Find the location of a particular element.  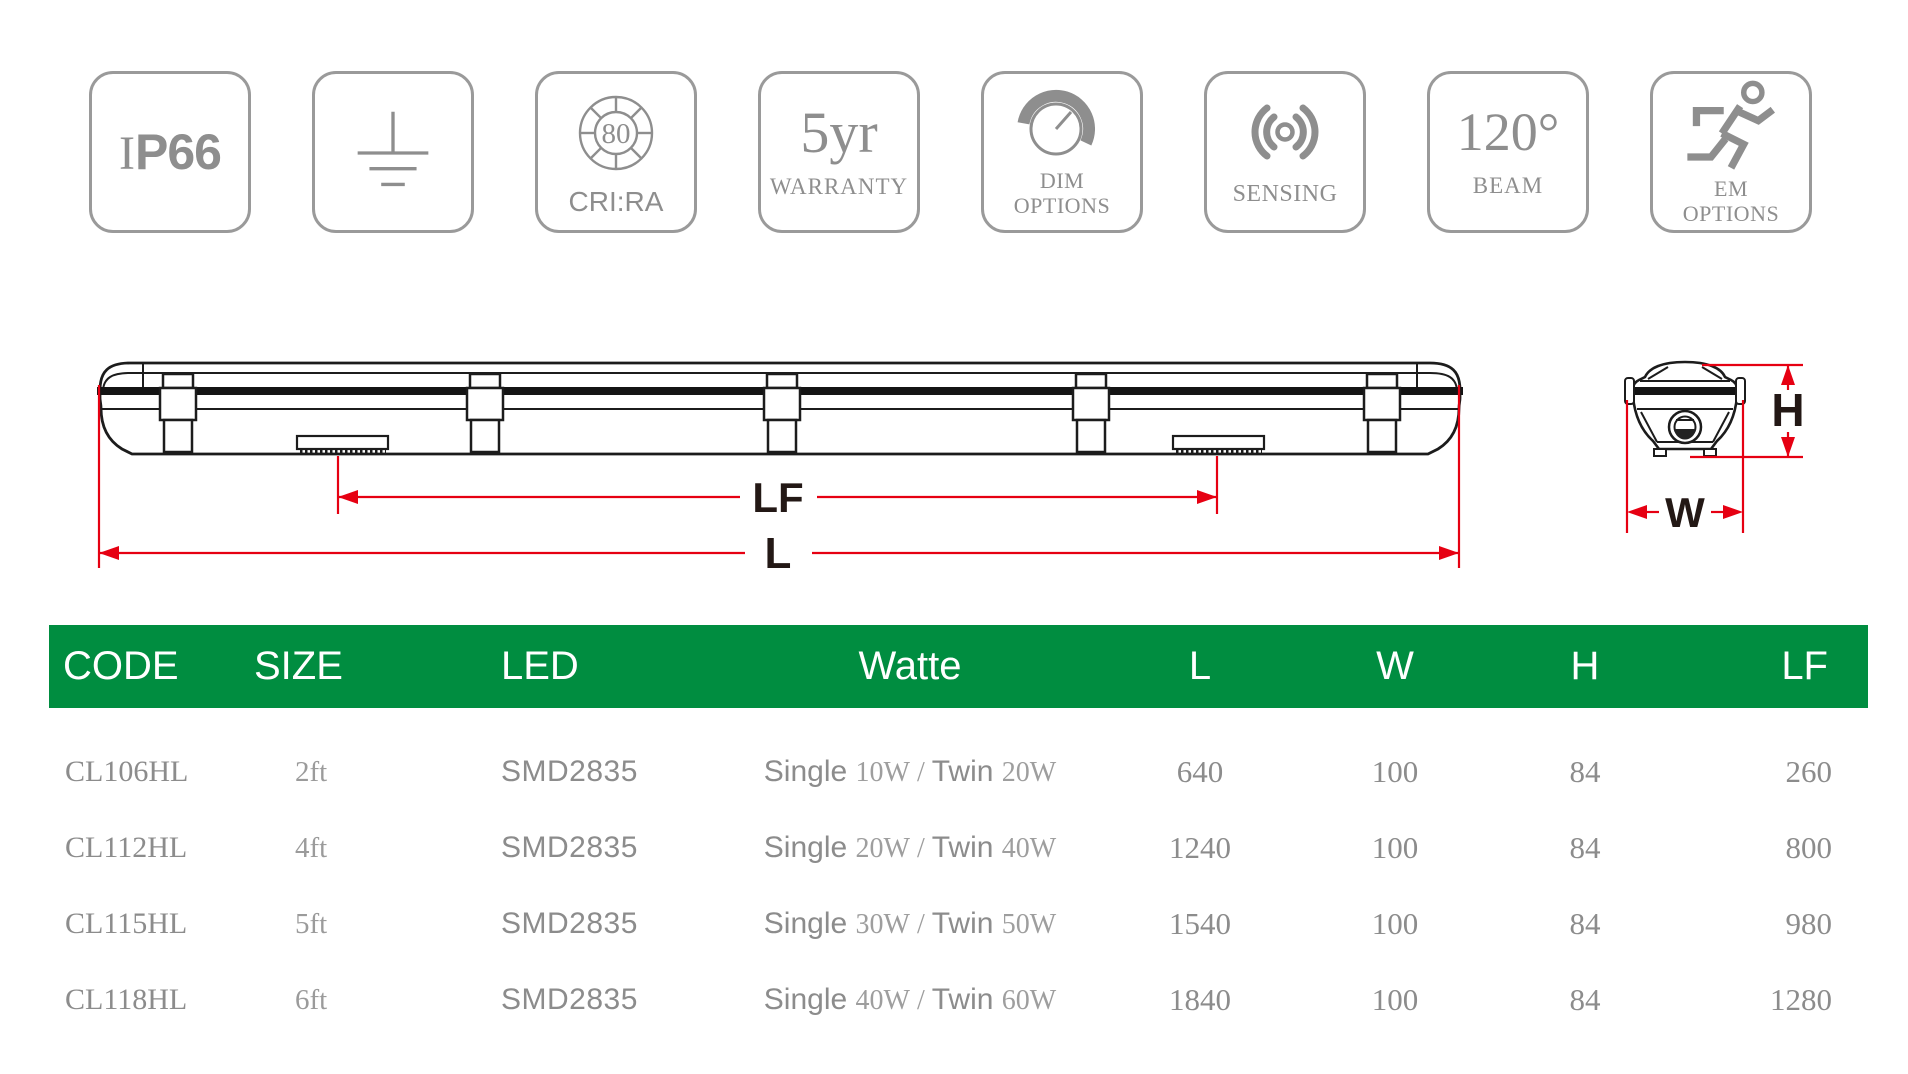

cell-led-length: 980 is located at coordinates (1809, 923).